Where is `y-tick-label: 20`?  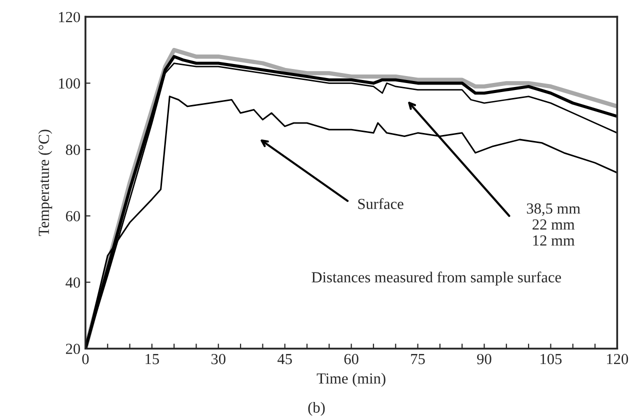 y-tick-label: 20 is located at coordinates (73, 349).